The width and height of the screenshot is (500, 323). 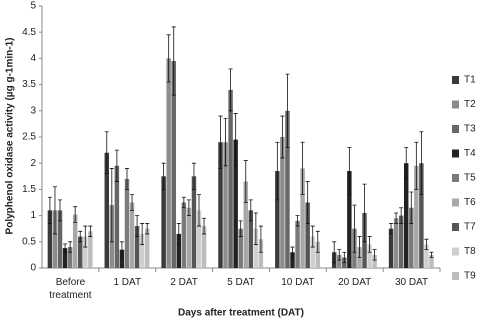 What do you see at coordinates (241, 282) in the screenshot?
I see `x-tick-label: 5 DAT` at bounding box center [241, 282].